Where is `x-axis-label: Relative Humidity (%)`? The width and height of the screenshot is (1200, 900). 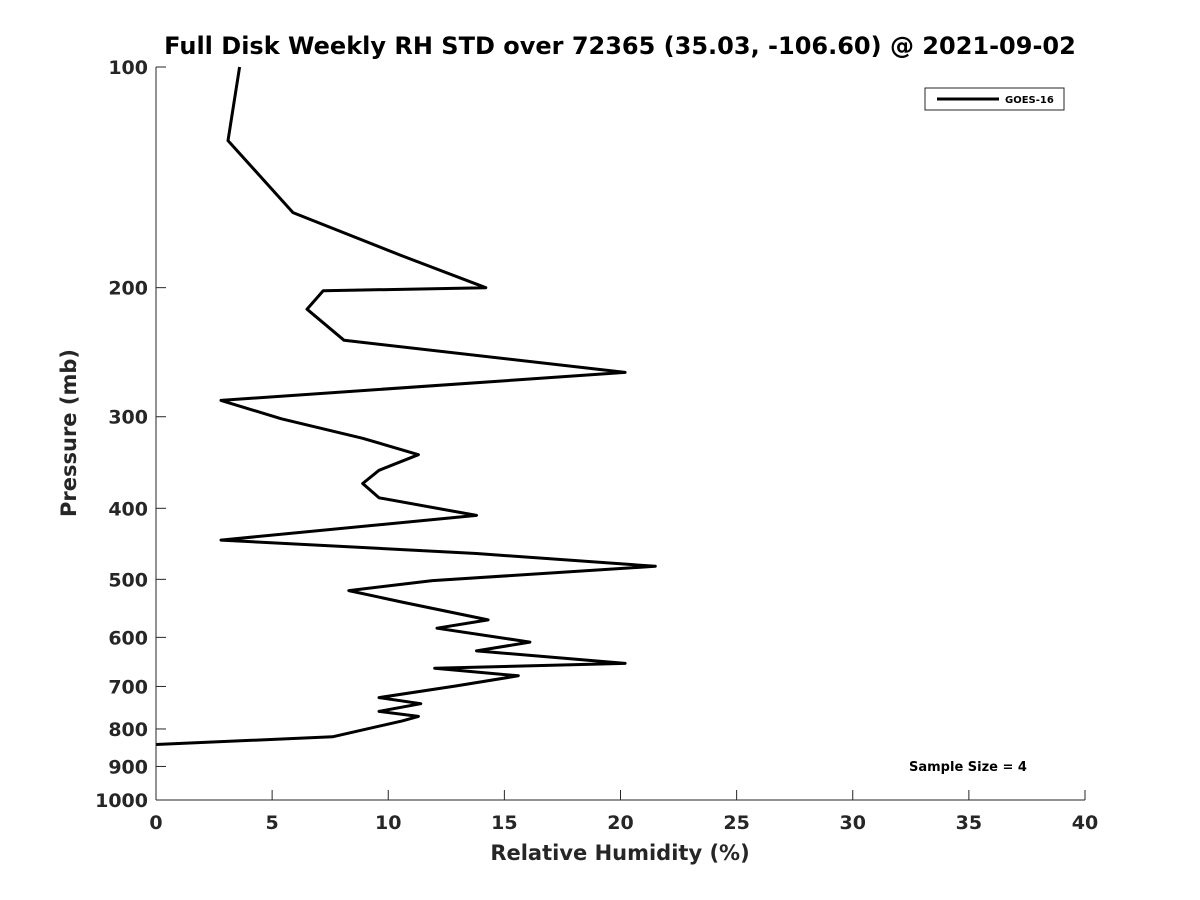 x-axis-label: Relative Humidity (%) is located at coordinates (619, 853).